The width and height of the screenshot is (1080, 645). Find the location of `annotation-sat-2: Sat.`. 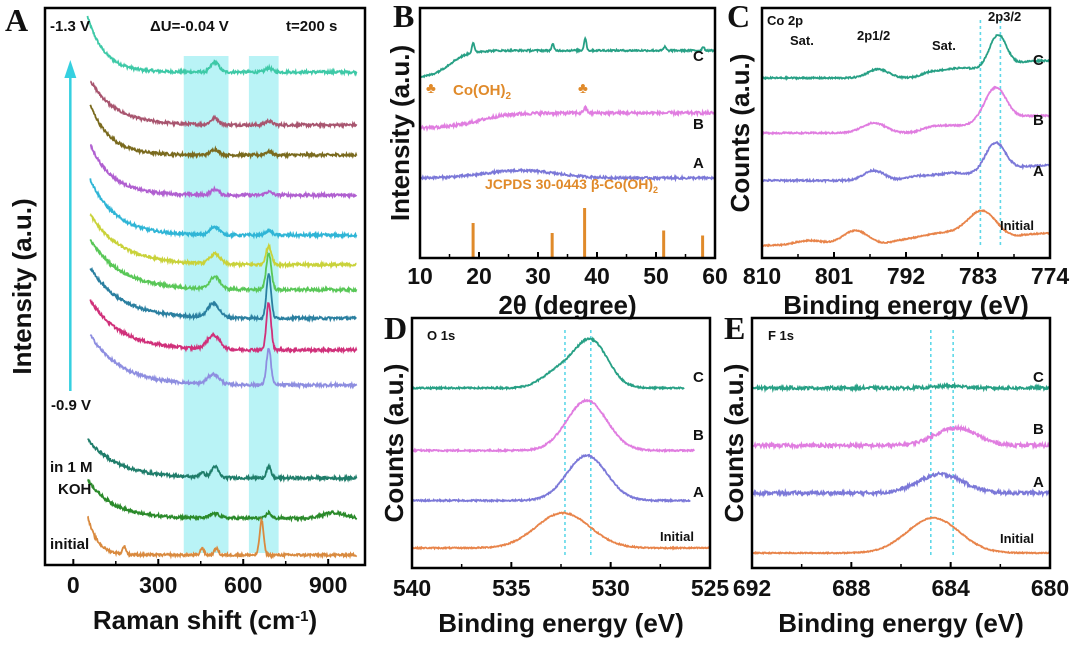

annotation-sat-2: Sat. is located at coordinates (944, 45).